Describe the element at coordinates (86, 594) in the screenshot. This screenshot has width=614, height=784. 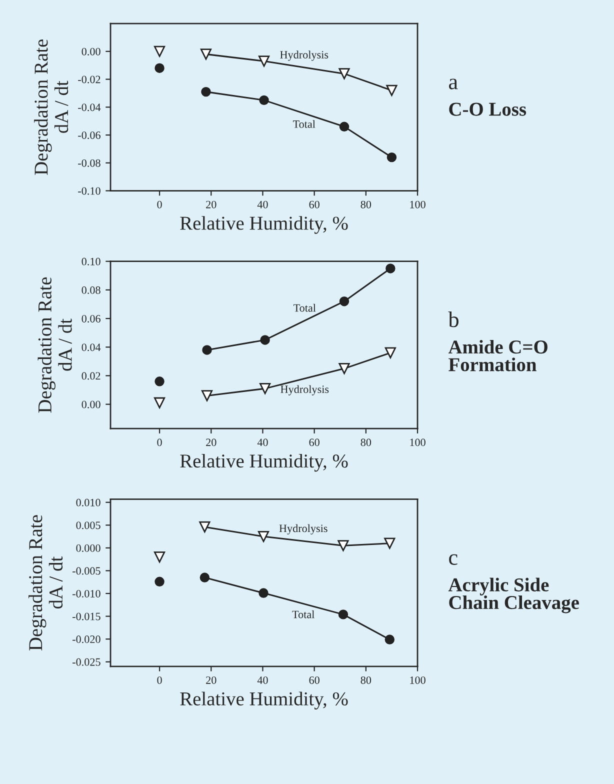
I see `y-tick-label: -0.010` at that location.